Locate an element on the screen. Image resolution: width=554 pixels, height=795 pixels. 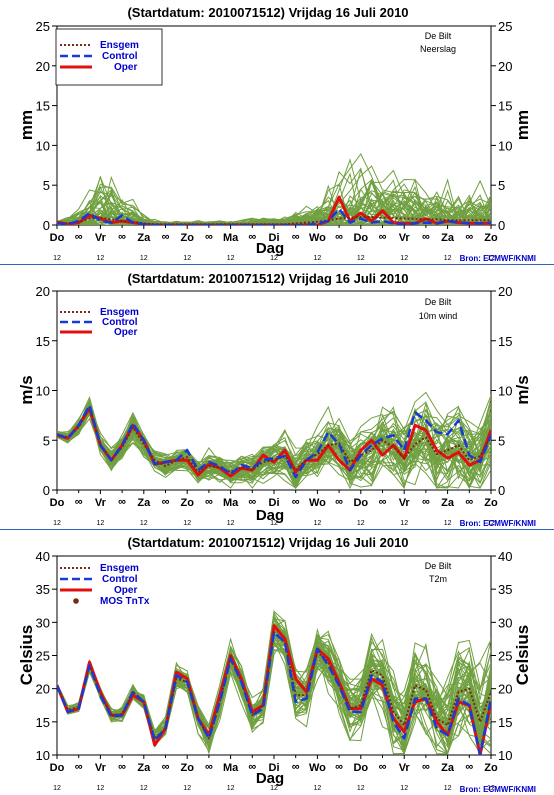
precip-xtick-day-label: Wo is located at coordinates (317, 238).